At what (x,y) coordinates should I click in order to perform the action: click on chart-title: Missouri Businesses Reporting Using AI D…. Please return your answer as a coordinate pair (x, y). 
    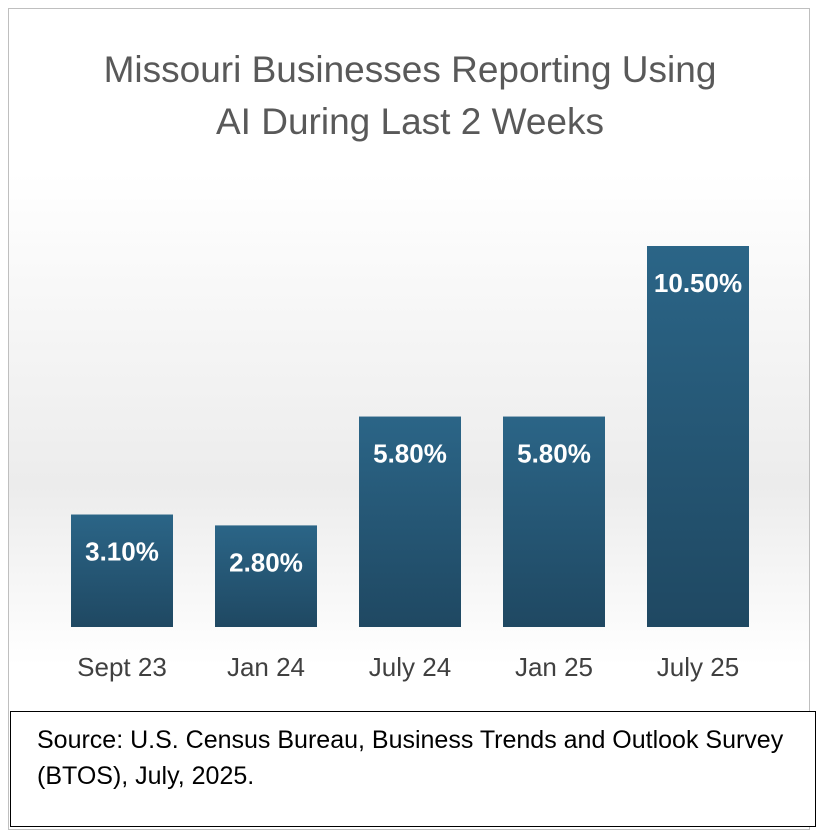
    Looking at the image, I should click on (410, 95).